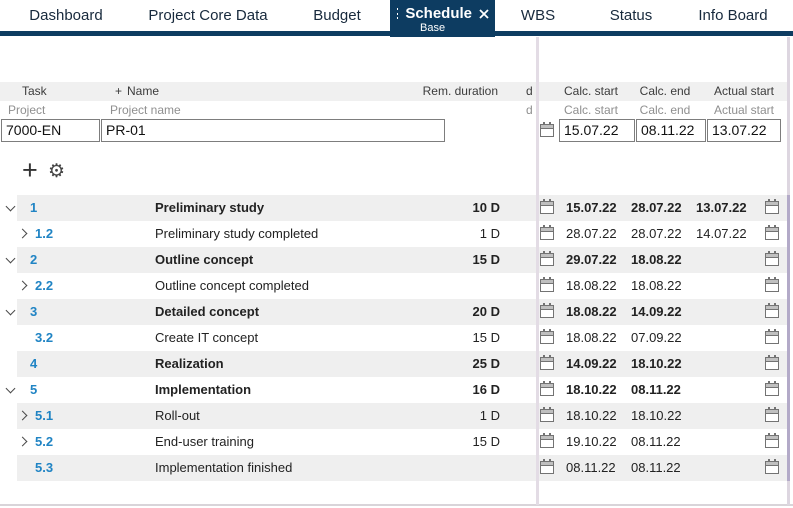 Image resolution: width=793 pixels, height=508 pixels. I want to click on task-row: 2 Outline concept 15 D 29.07.22 18.08.22, so click(396, 260).